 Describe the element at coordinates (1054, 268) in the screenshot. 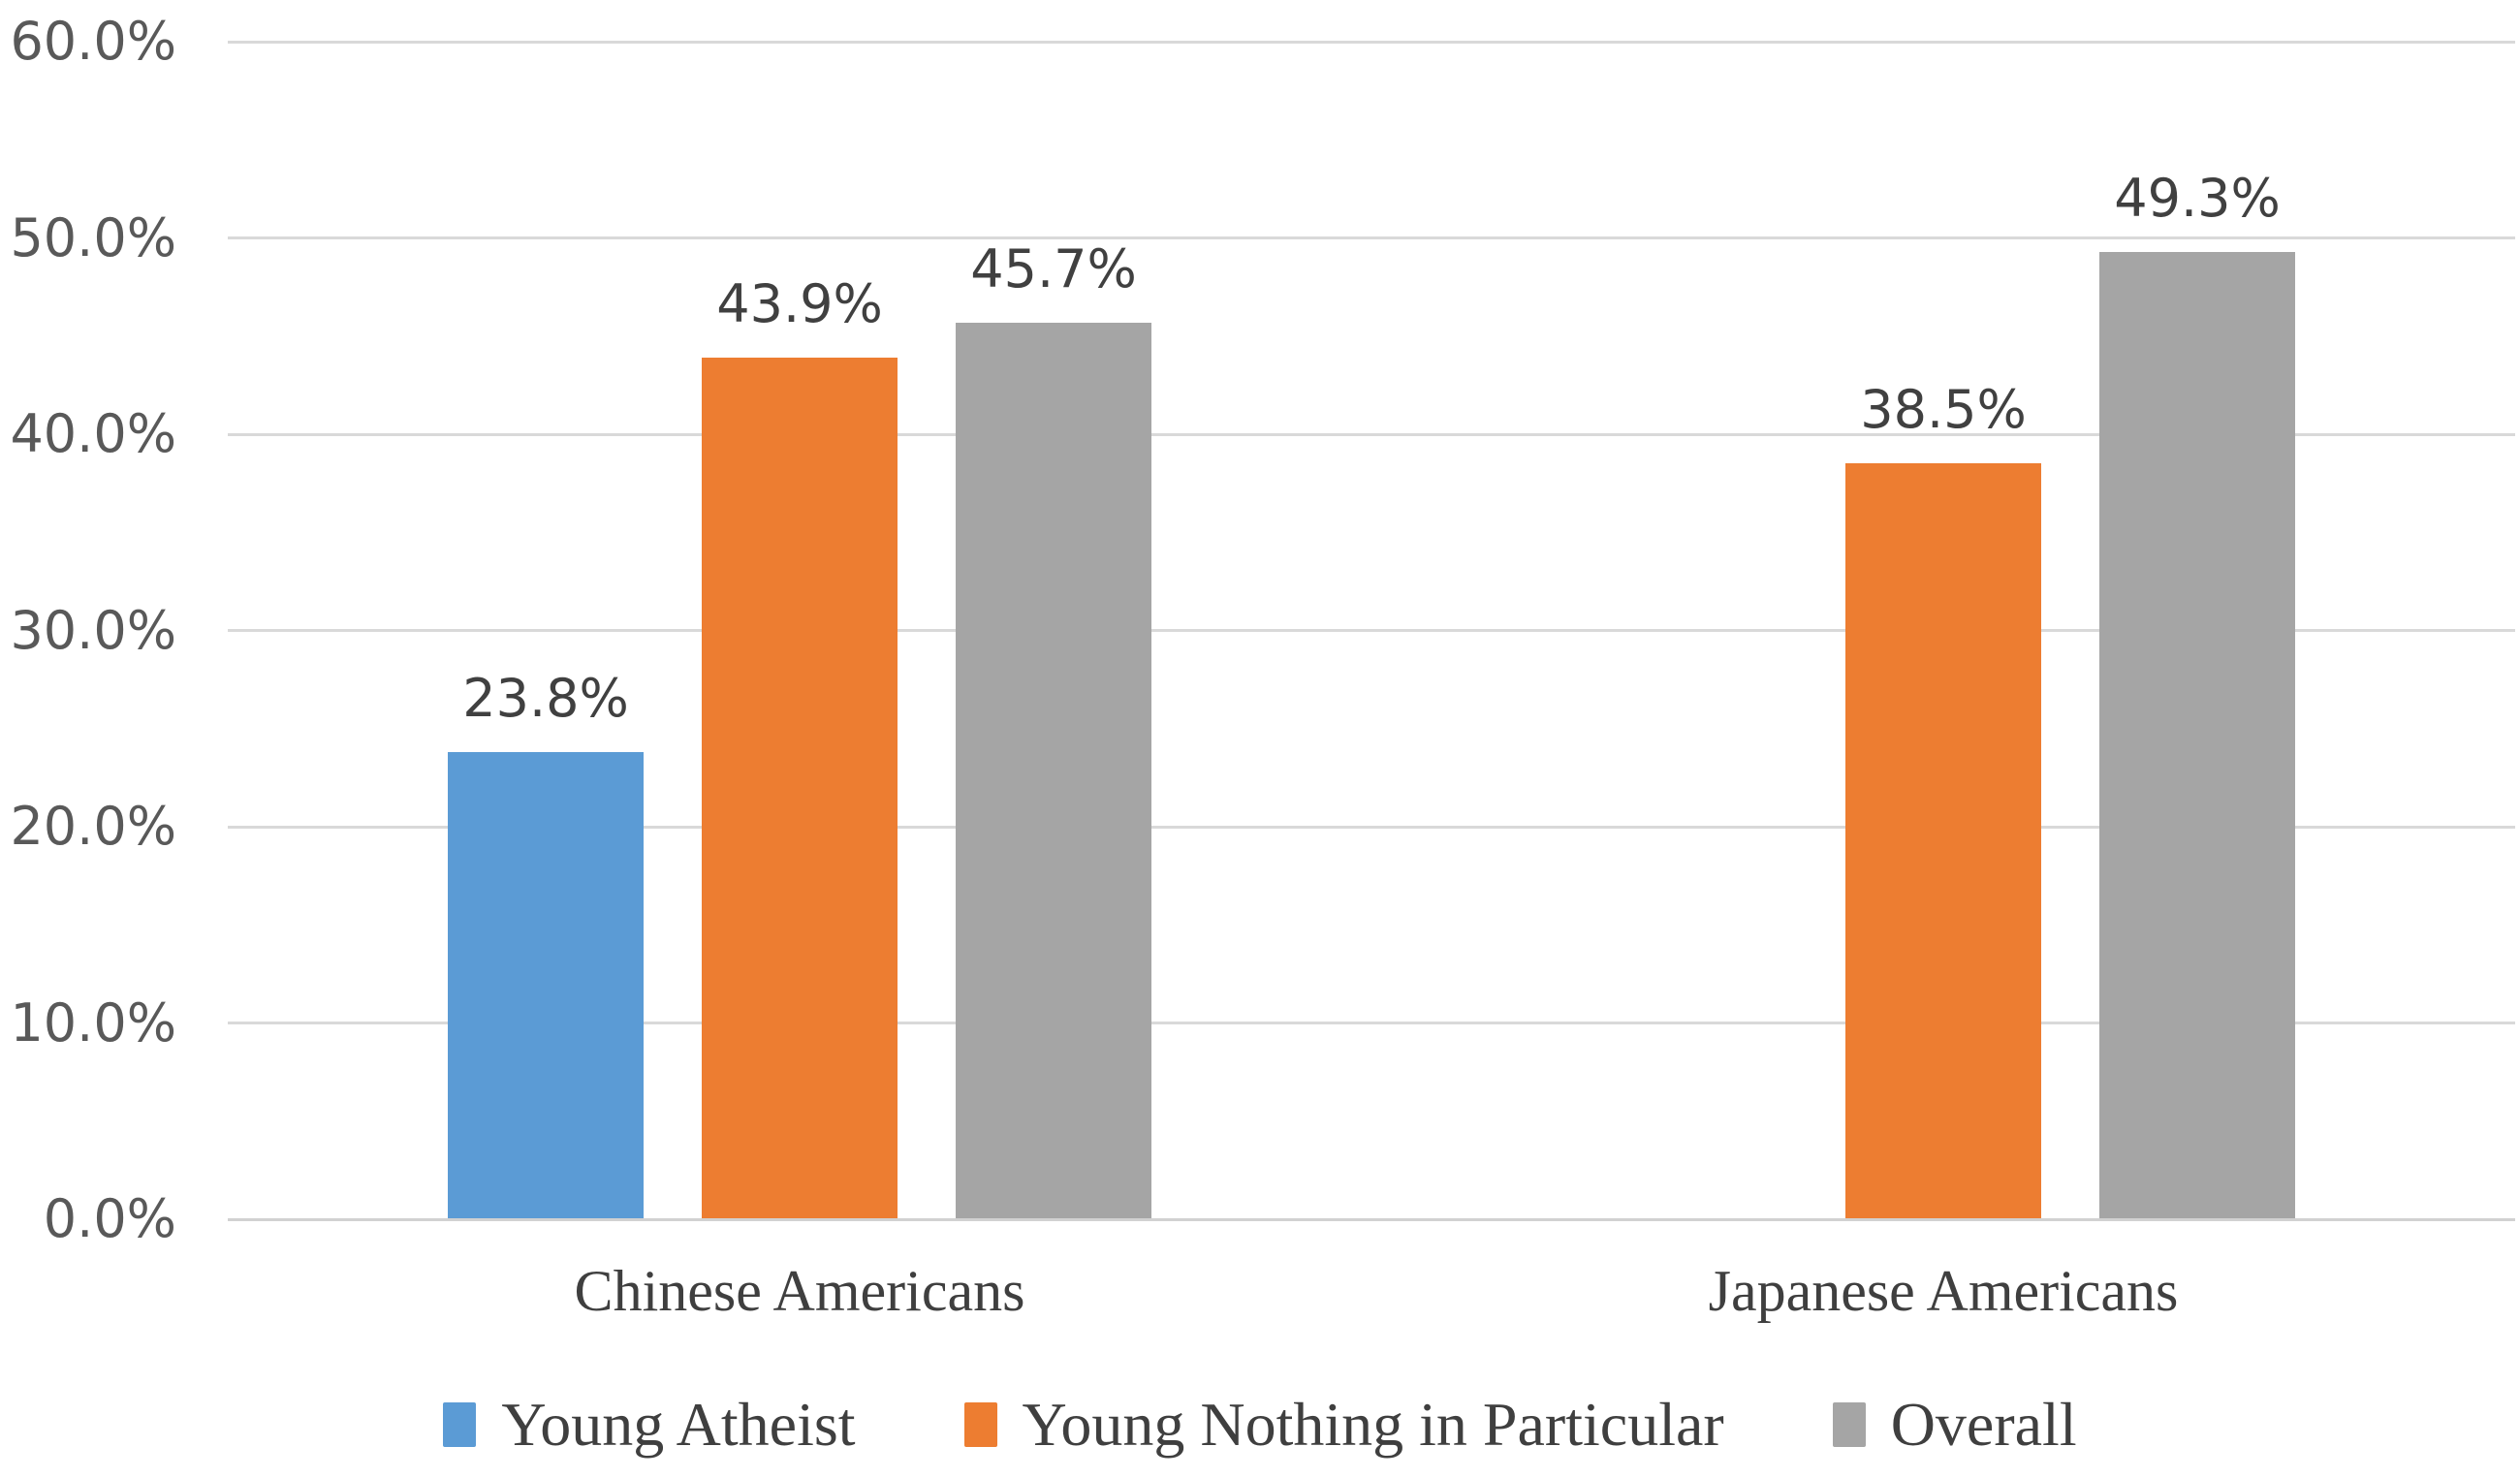

I see `data-label-overall-chinese-americans: 45.7%` at that location.